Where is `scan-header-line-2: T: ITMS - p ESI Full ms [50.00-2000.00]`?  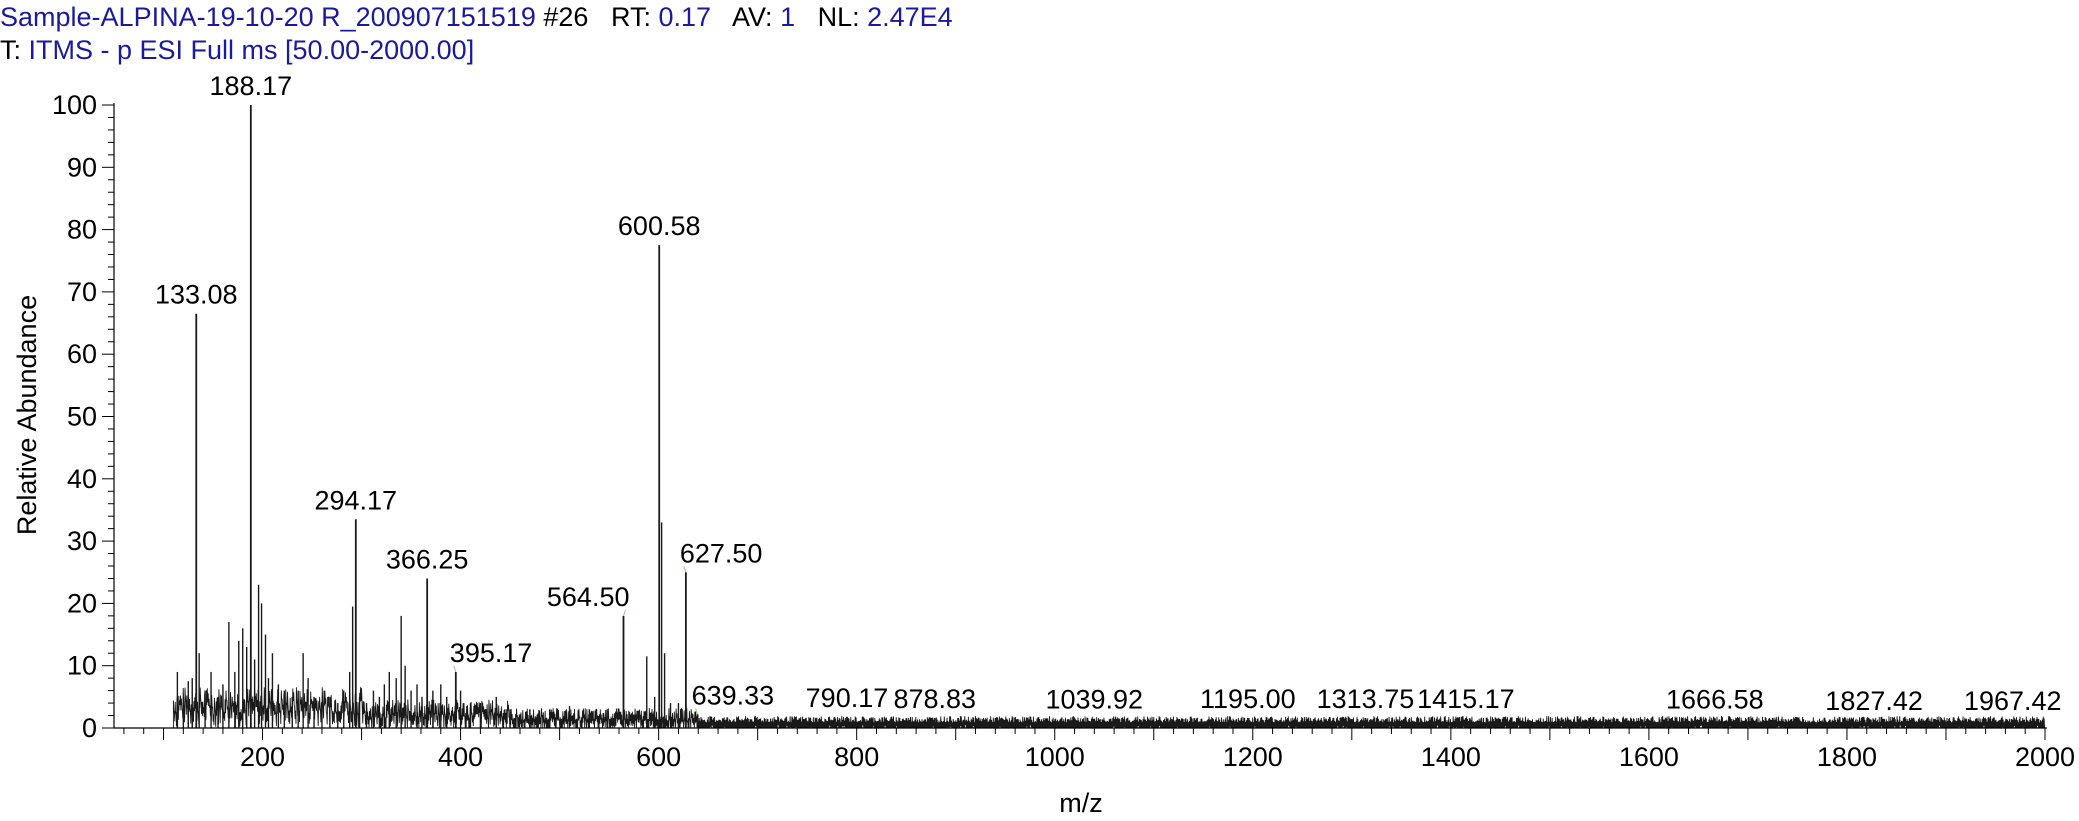 scan-header-line-2: T: ITMS - p ESI Full ms [50.00-2000.00] is located at coordinates (237, 50).